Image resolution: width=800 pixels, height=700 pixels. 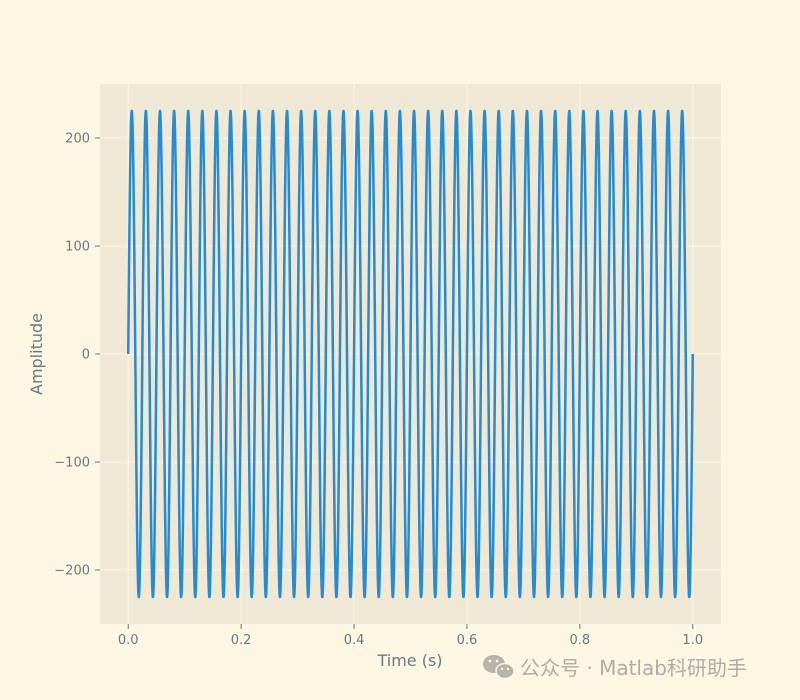 I want to click on x-axis-ticks: 0.0 0.2 0.4 0.6 0.8 1.0, so click(x=410, y=636).